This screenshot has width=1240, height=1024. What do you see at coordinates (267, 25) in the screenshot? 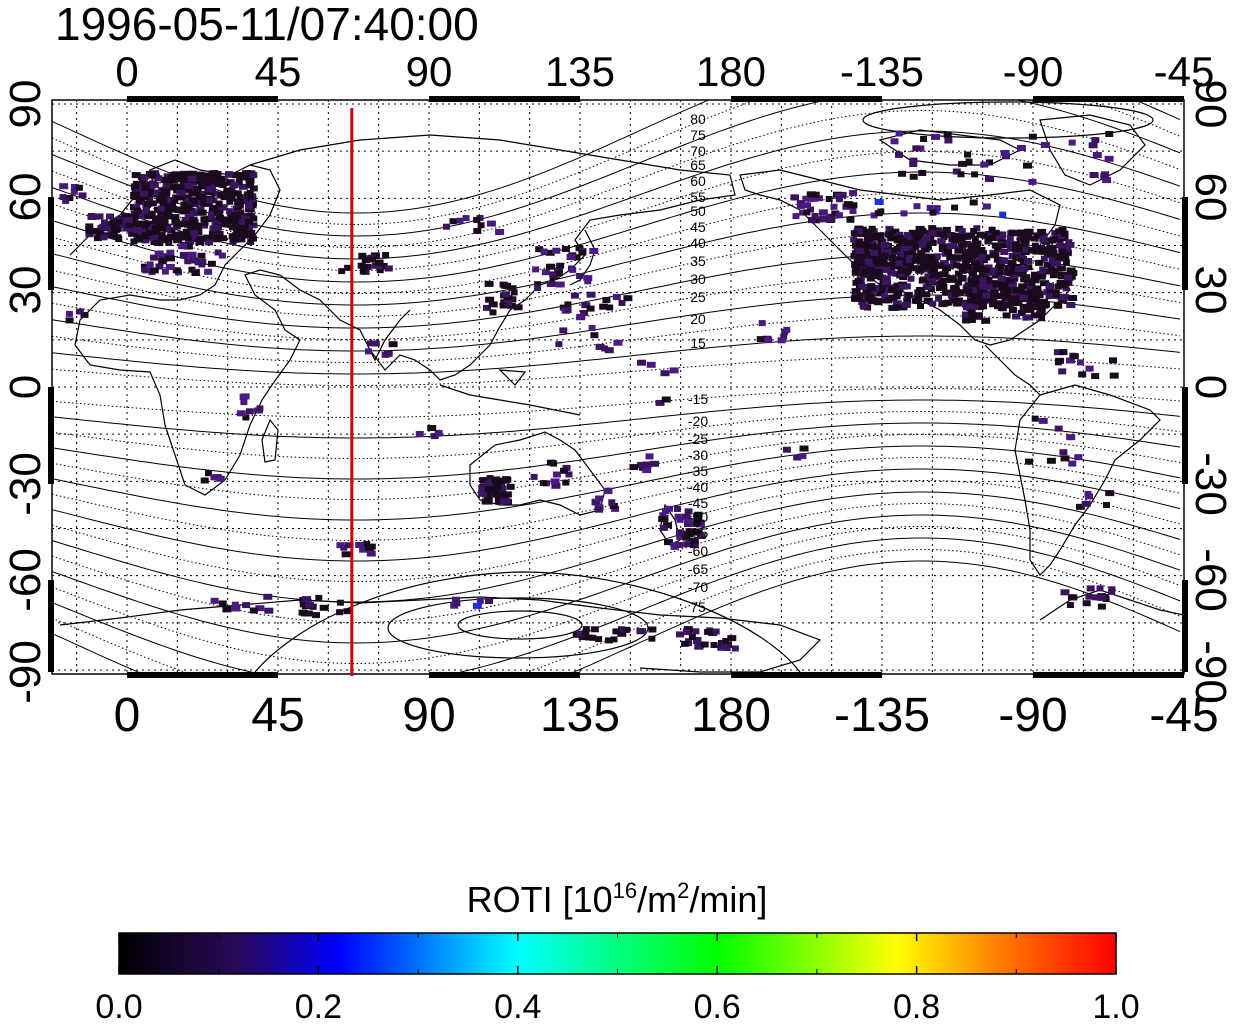
I see `timestamp-title: 1996-05-11/07:40:00` at bounding box center [267, 25].